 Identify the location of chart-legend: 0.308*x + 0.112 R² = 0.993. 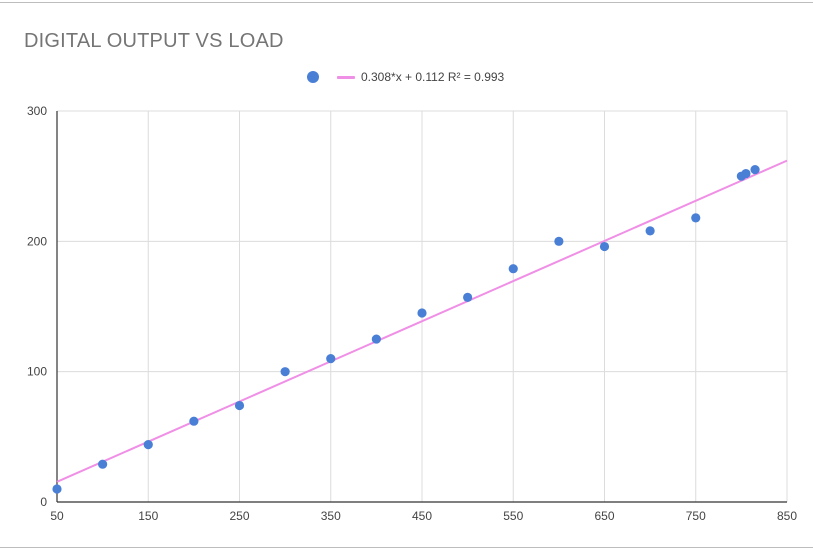
(405, 77).